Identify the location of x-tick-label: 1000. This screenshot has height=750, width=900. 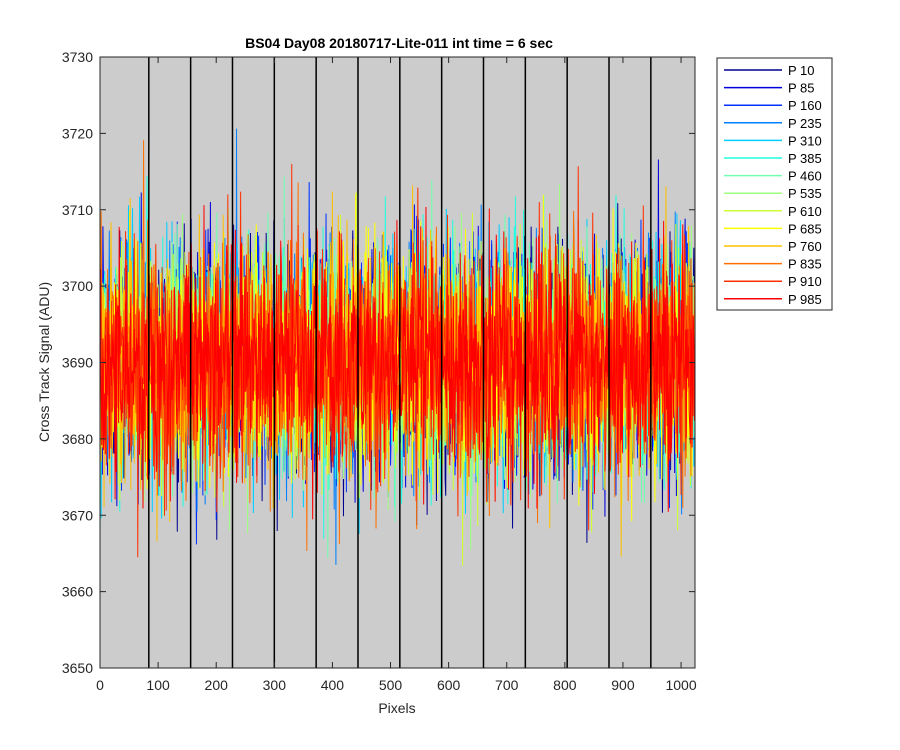
(680, 685).